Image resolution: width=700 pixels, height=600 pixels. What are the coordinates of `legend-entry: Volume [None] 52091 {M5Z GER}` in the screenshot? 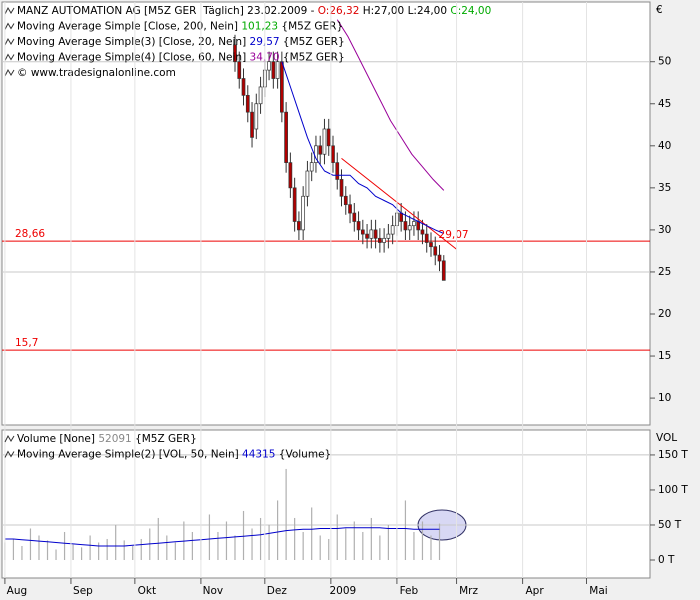 It's located at (107, 439).